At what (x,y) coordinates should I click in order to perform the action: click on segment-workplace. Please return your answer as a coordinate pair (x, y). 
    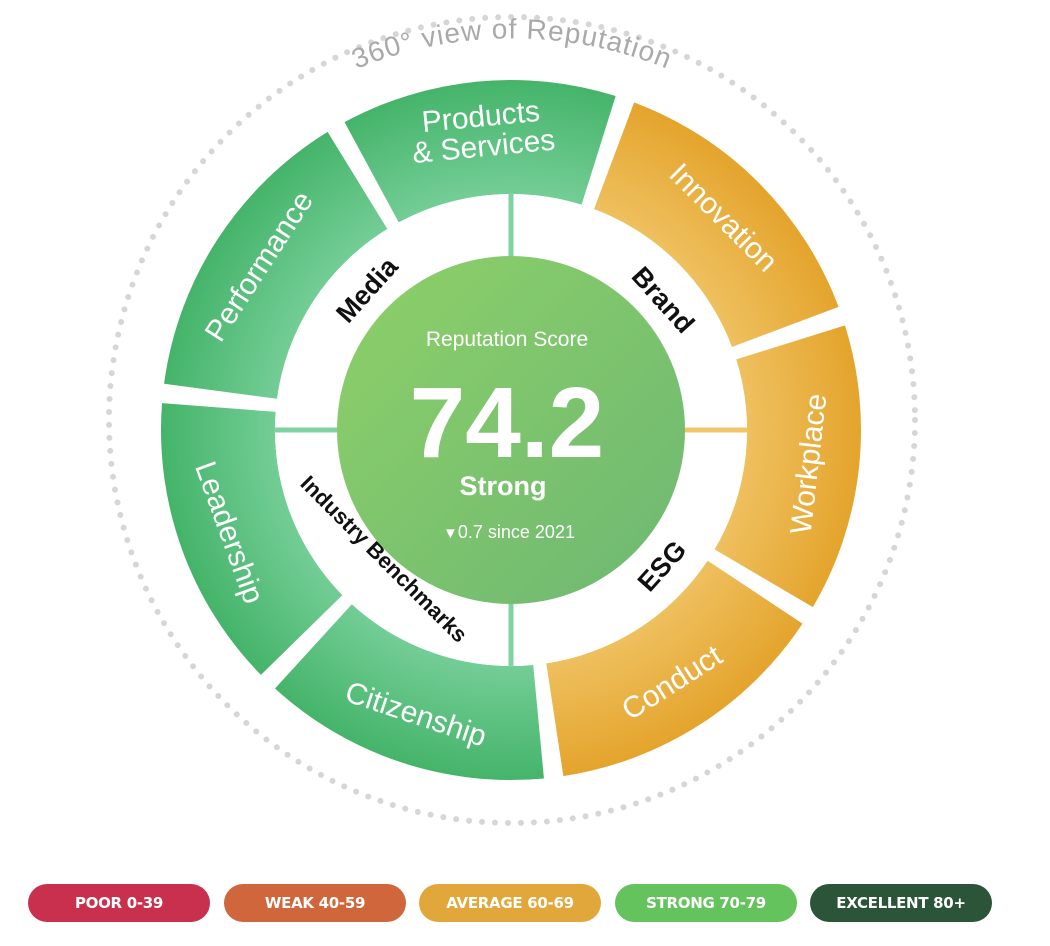
    Looking at the image, I should click on (787, 466).